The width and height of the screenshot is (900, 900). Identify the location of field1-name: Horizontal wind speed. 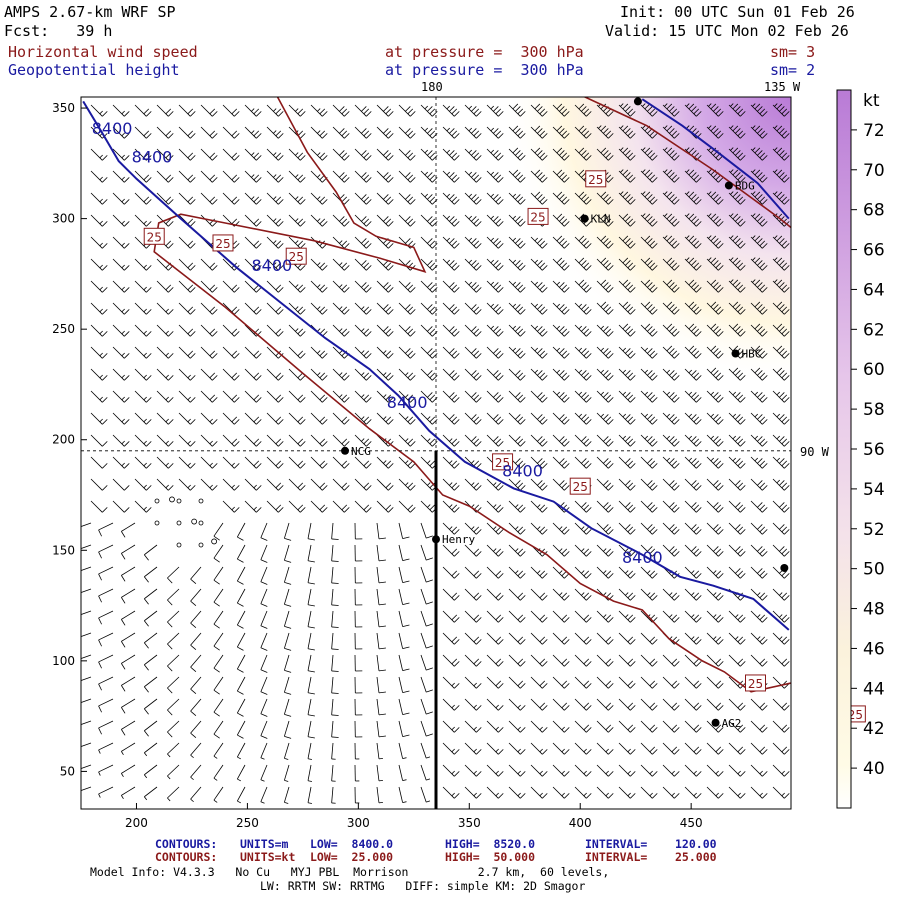
(103, 52).